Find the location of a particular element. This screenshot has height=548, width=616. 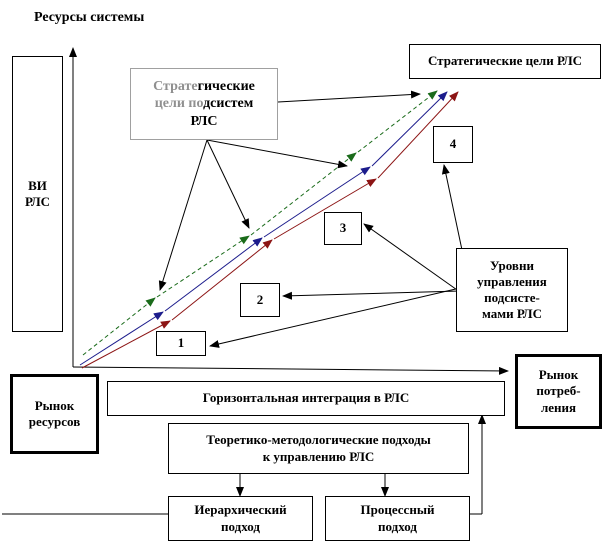

level-2-box: 2 is located at coordinates (260, 300).